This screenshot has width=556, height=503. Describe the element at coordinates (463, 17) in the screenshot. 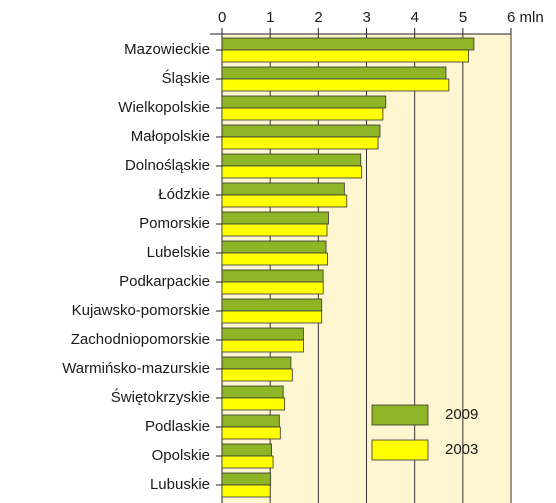

I see `x-tick-label: 5` at that location.